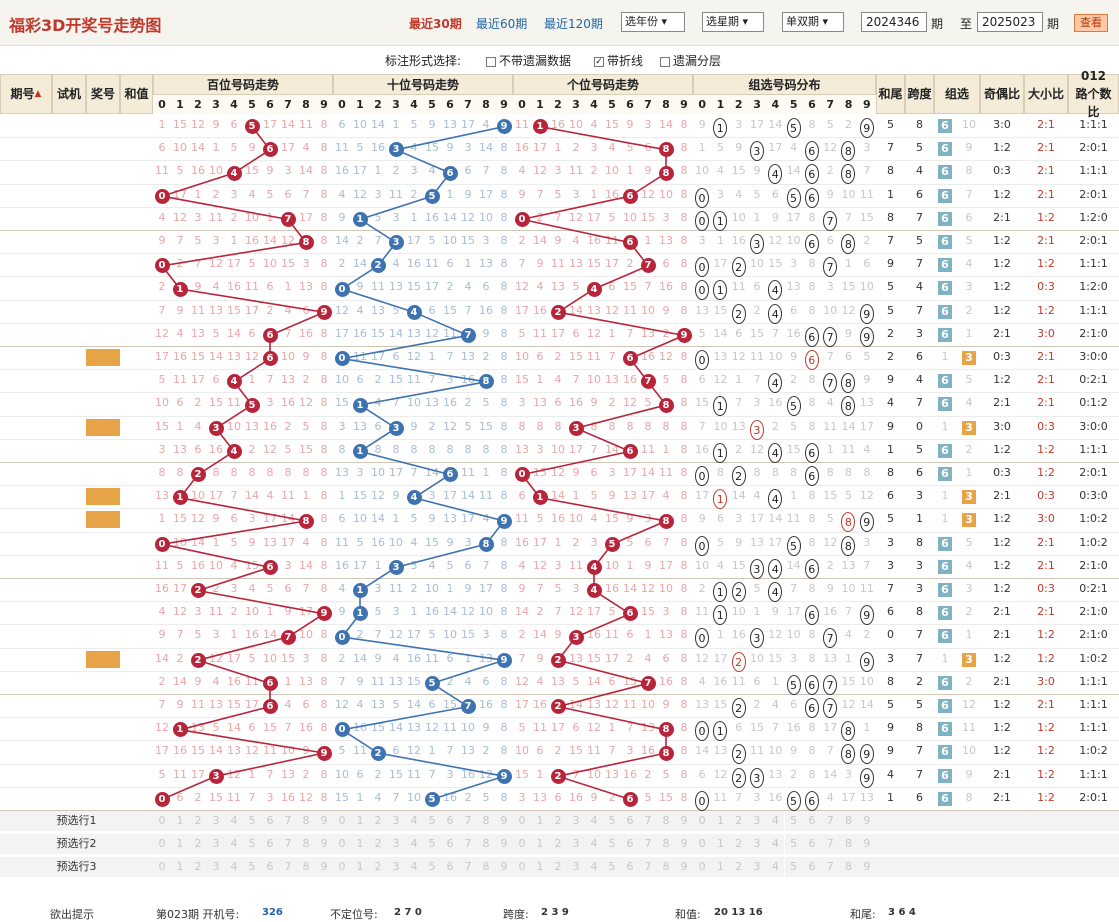 The image size is (1119, 922). Describe the element at coordinates (653, 22) in the screenshot. I see `select-year: 选年份` at that location.